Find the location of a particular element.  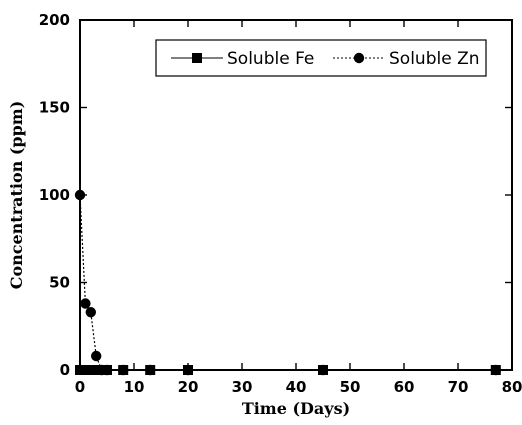

x-tick-label: 10 is located at coordinates (134, 387).